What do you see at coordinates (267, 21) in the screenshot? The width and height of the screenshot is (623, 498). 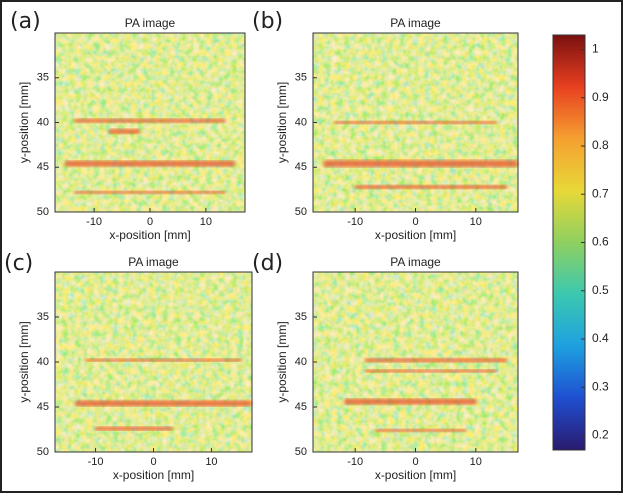 I see `panel-label: (b)` at bounding box center [267, 21].